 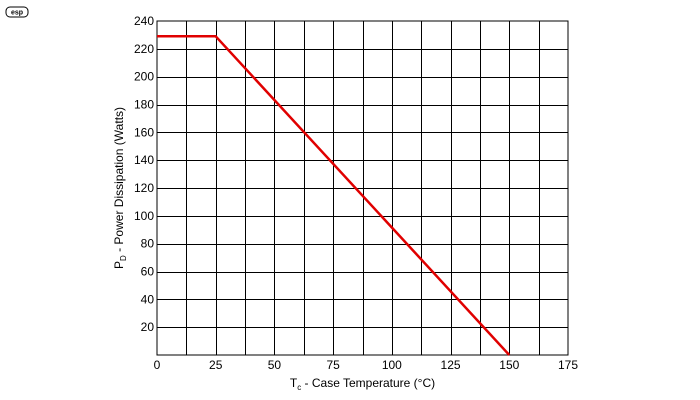 What do you see at coordinates (148, 327) in the screenshot?
I see `y-tick-label: 20` at bounding box center [148, 327].